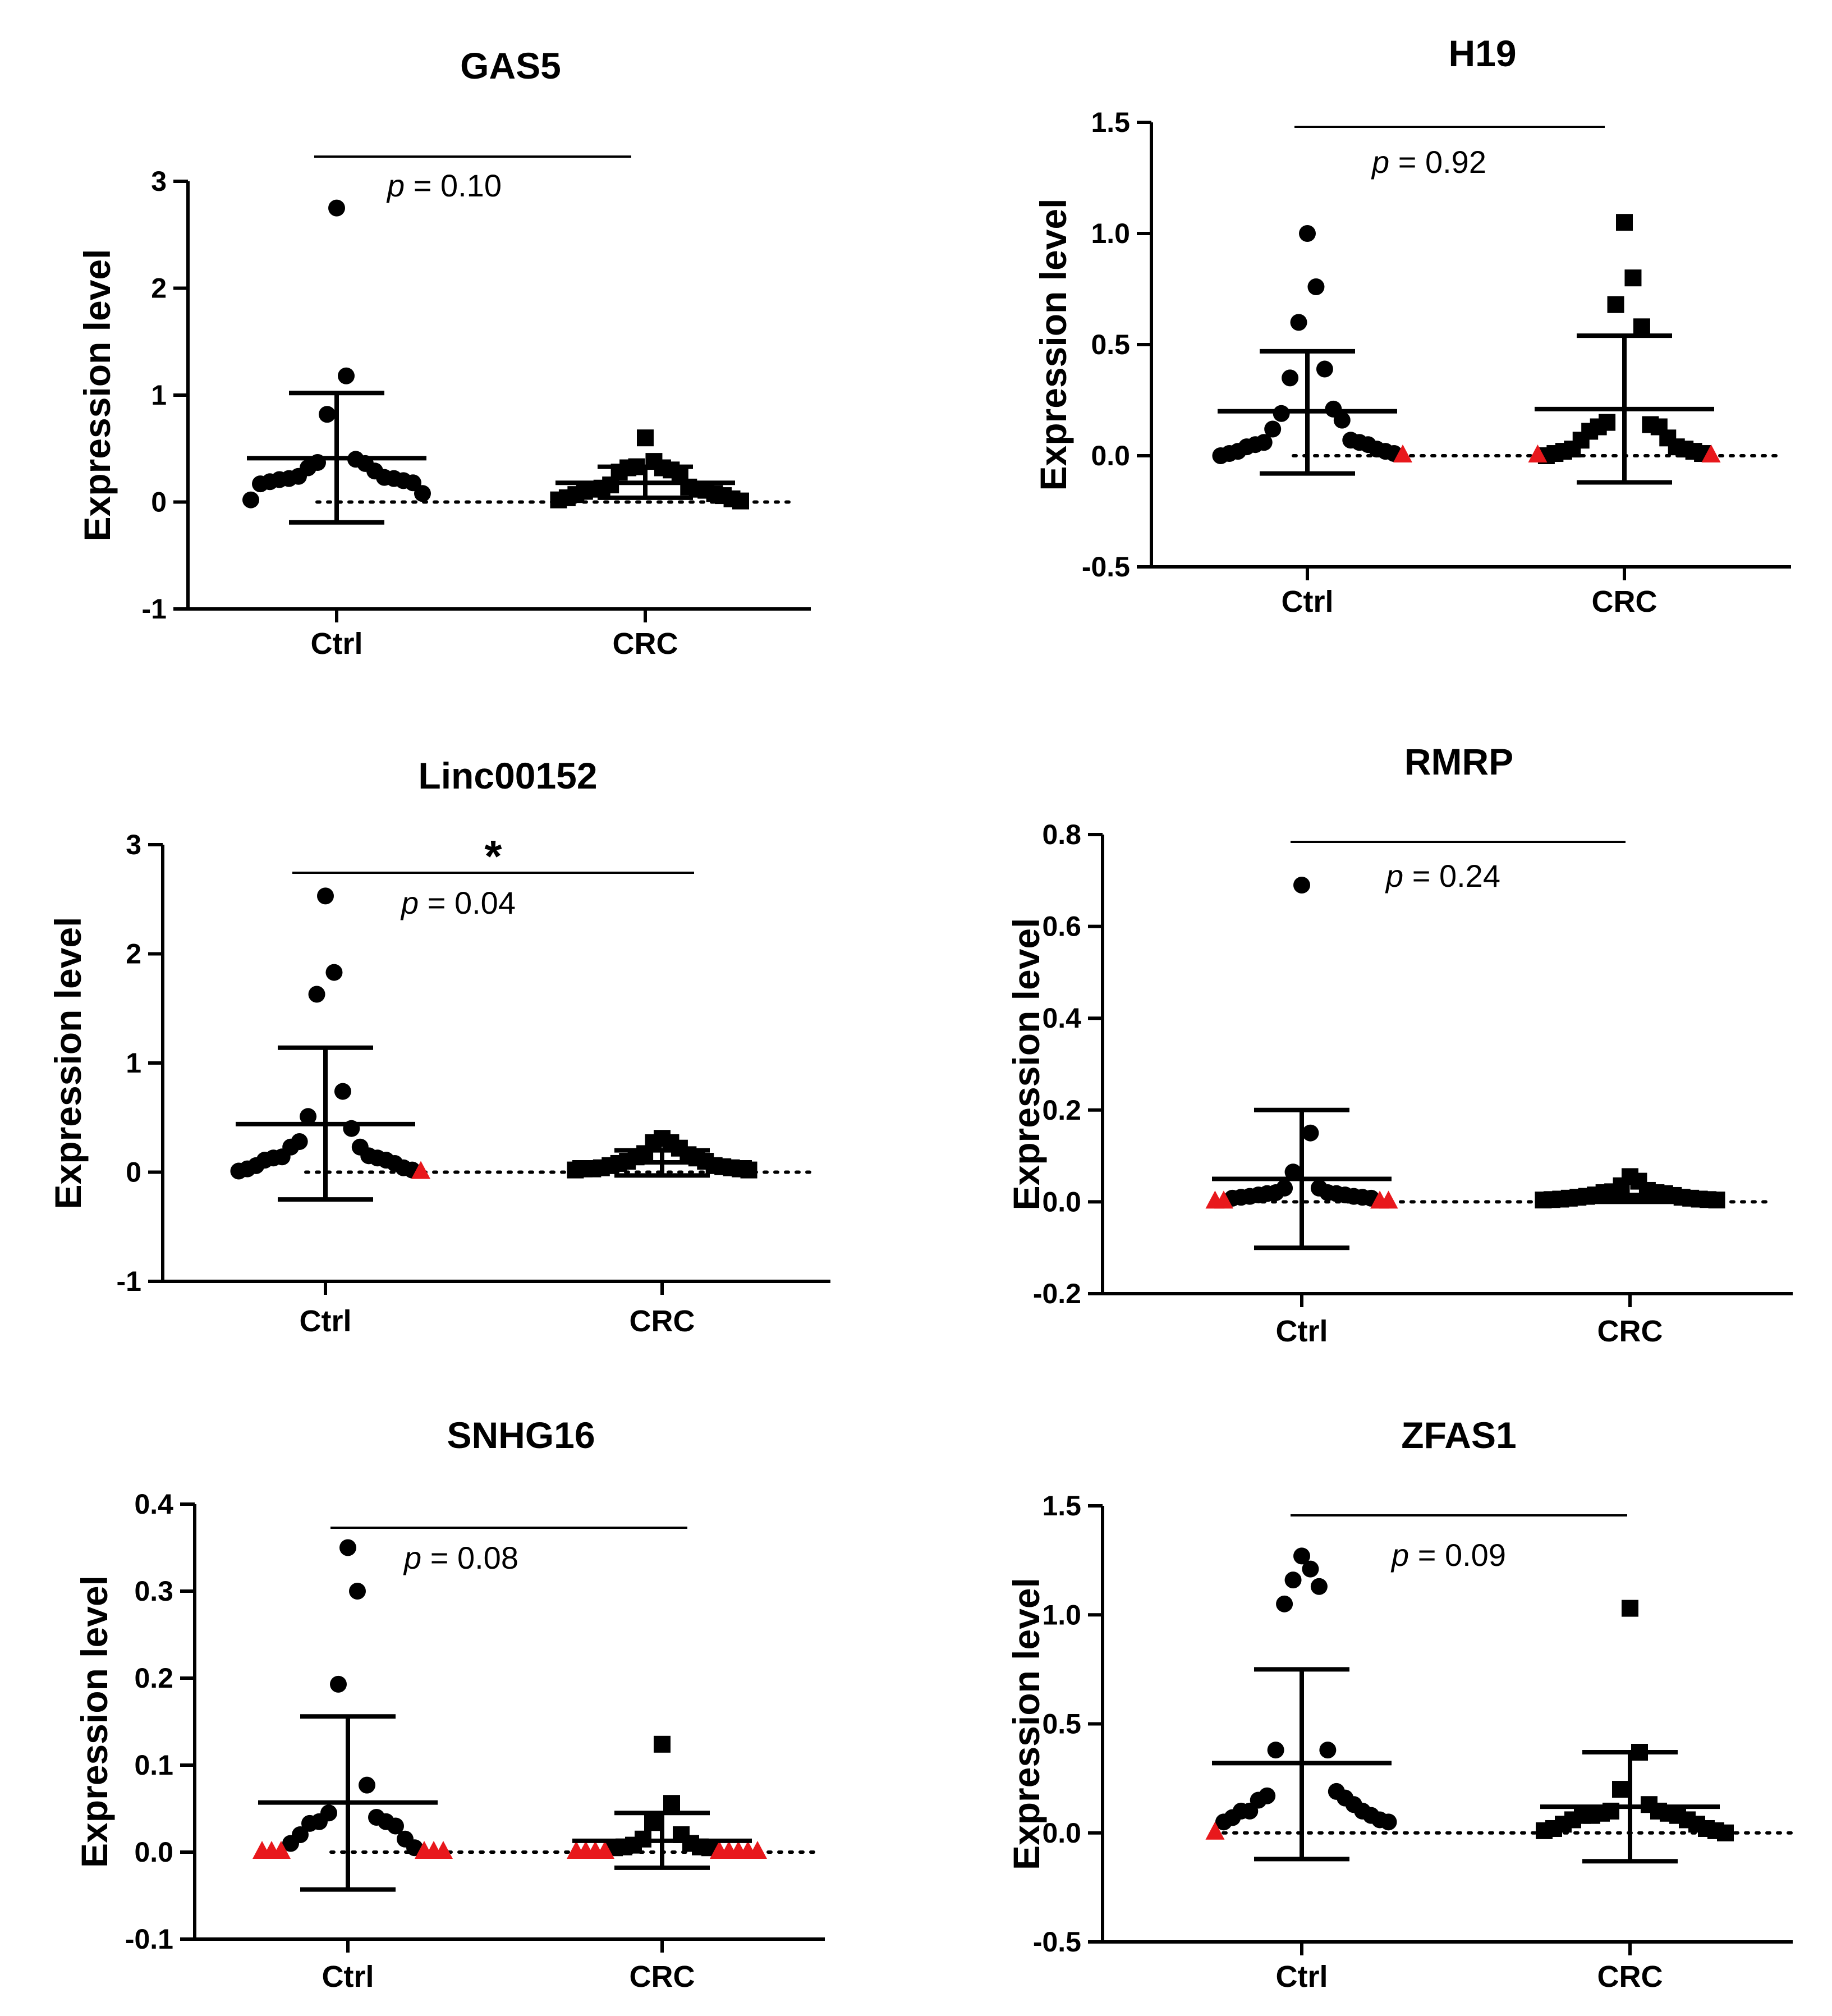 This screenshot has width=1832, height=2016. Describe the element at coordinates (507, 776) in the screenshot. I see `chart-title: Linc00152` at that location.